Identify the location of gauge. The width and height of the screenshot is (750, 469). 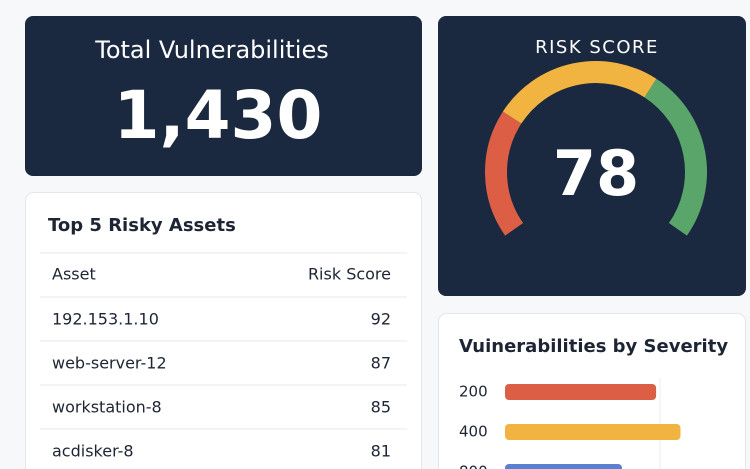
(596, 148).